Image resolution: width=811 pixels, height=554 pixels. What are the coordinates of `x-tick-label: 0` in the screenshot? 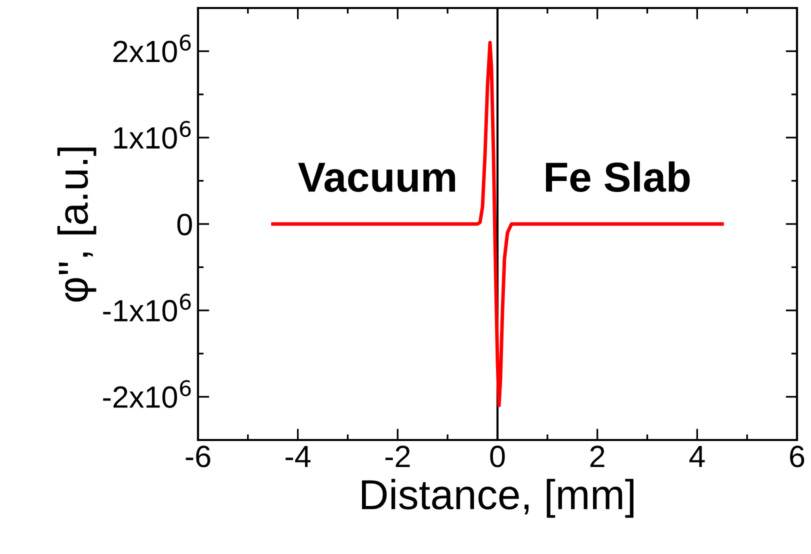 It's located at (497, 457).